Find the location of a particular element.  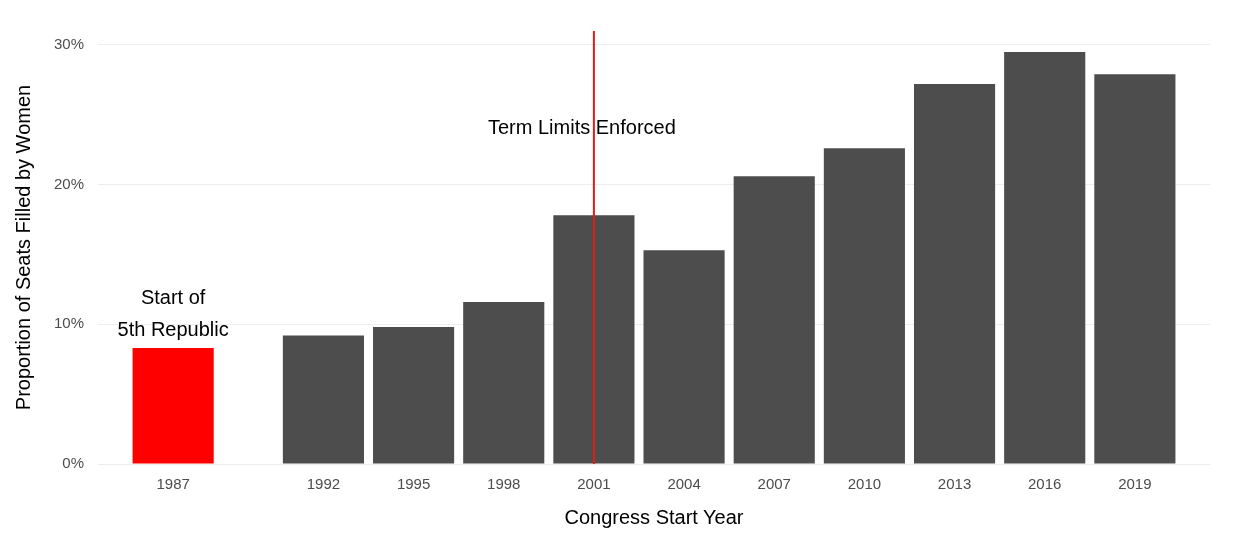

x-tick-label: 2001 is located at coordinates (594, 484).